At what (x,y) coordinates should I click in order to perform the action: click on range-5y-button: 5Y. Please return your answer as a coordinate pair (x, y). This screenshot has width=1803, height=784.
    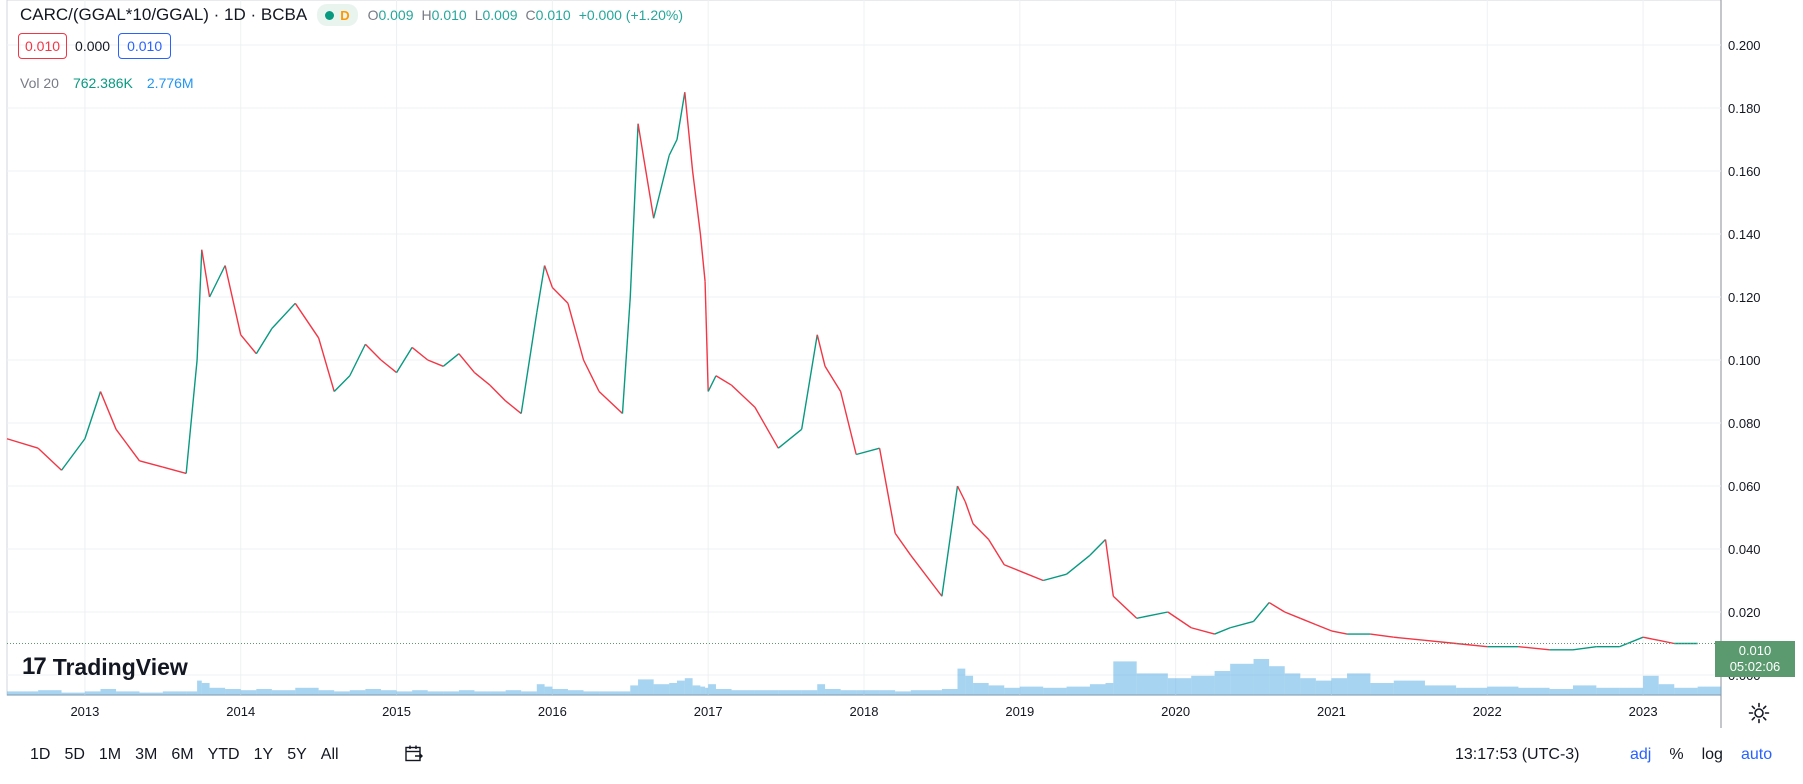
    Looking at the image, I should click on (297, 754).